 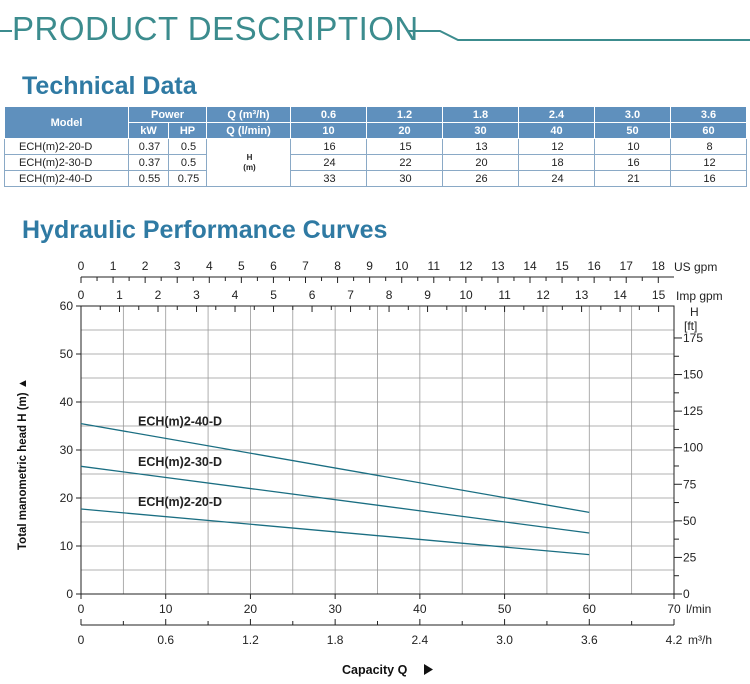 I want to click on us-gpm-tick-label: 10, so click(x=402, y=266).